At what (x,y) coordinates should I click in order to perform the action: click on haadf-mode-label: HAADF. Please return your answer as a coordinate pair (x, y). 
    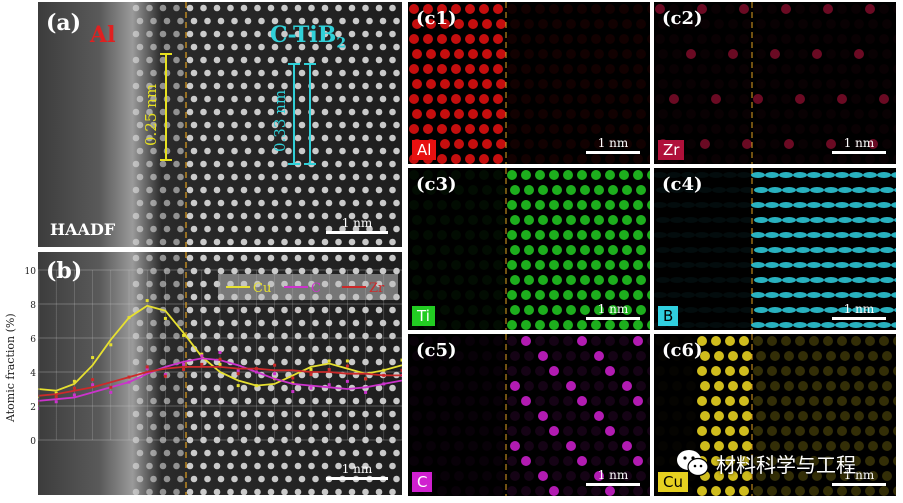
    Looking at the image, I should click on (83, 229).